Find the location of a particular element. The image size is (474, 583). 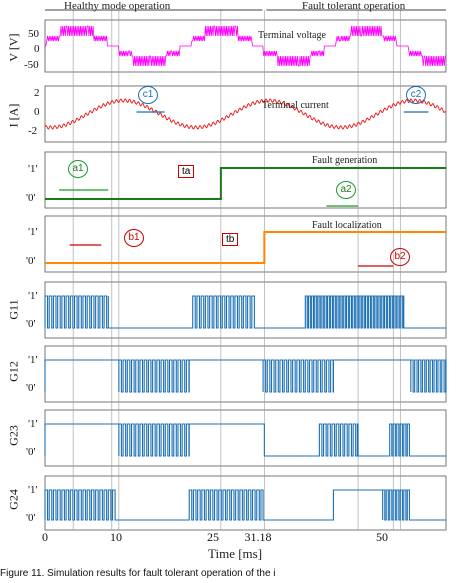

ytick-v-0: 0 is located at coordinates (37, 49).